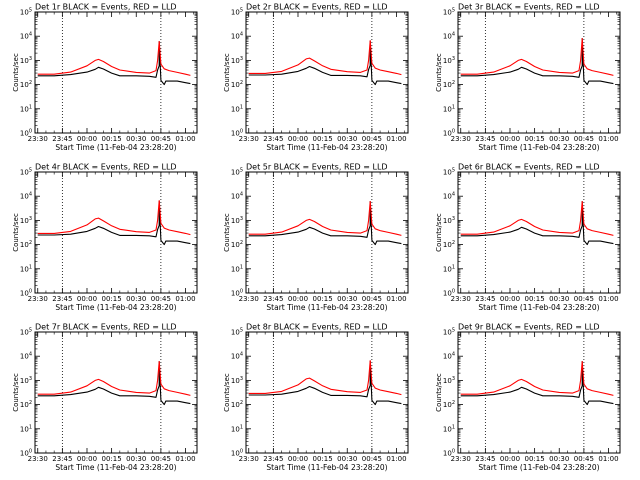  I want to click on panel-title: Det 3r BLACK = Events, RED = LLD, so click(529, 7).